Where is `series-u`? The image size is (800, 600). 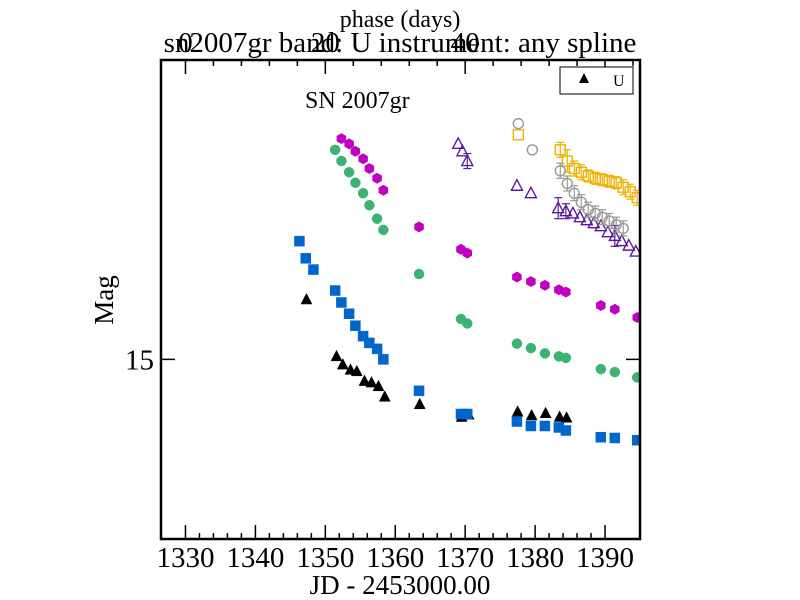 series-u is located at coordinates (436, 357).